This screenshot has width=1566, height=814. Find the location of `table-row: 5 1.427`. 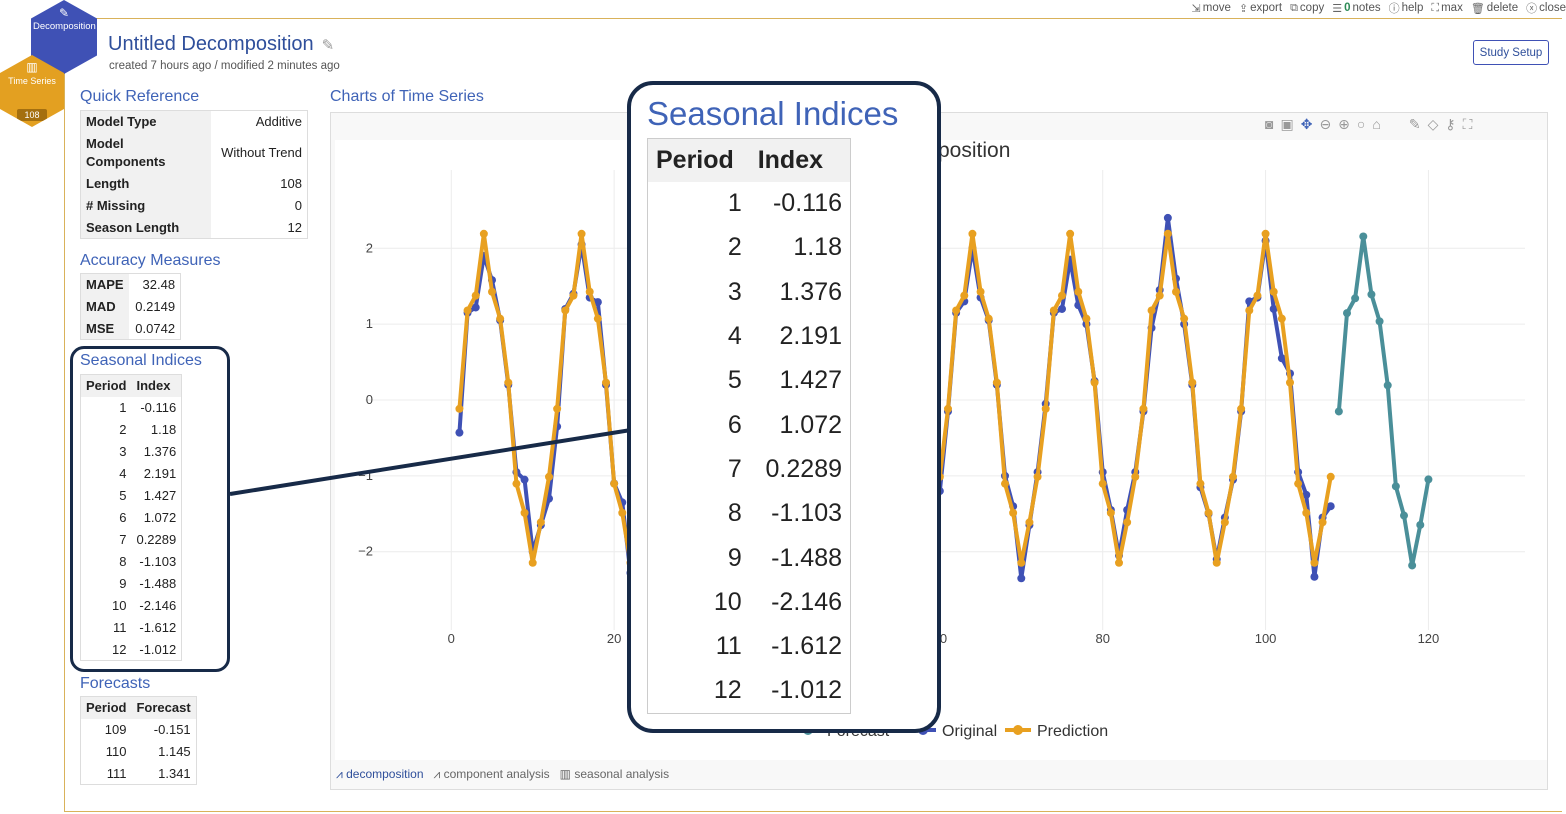

table-row: 5 1.427 is located at coordinates (148, 495).